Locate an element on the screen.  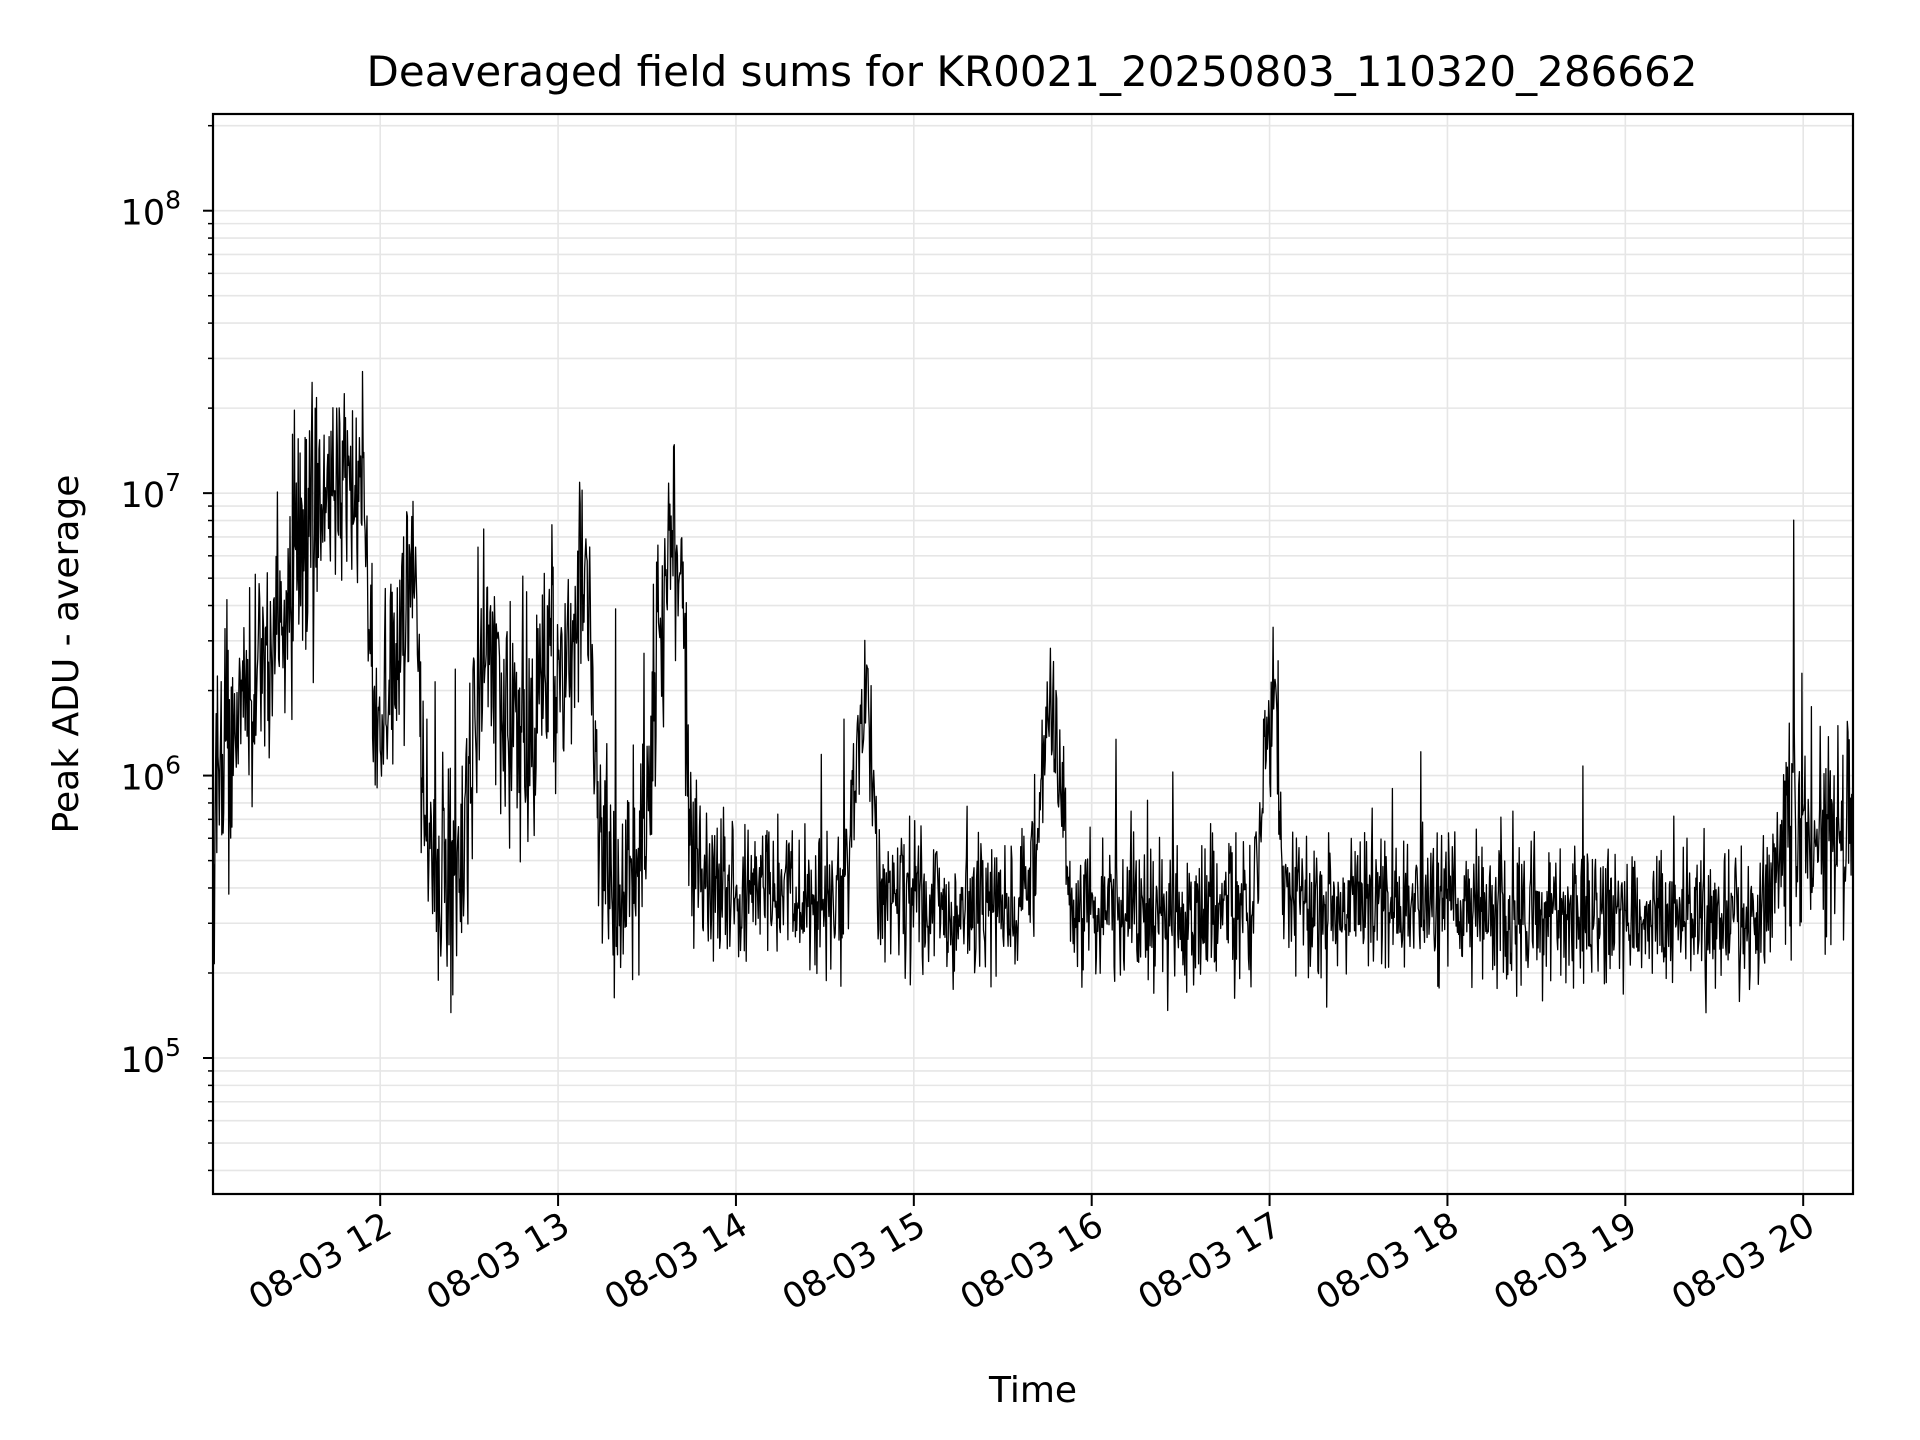
y-axis-label: Peak ADU - average is located at coordinates (66, 654).